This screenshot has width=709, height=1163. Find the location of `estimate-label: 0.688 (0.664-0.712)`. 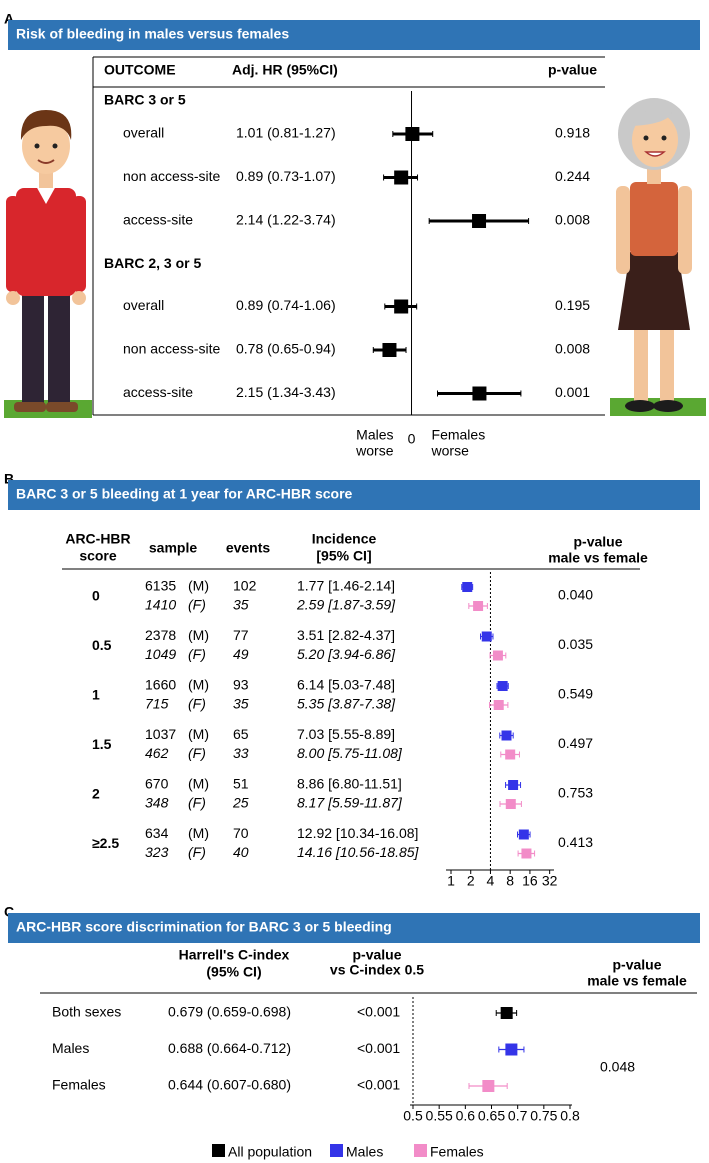

estimate-label: 0.688 (0.664-0.712) is located at coordinates (229, 1048).